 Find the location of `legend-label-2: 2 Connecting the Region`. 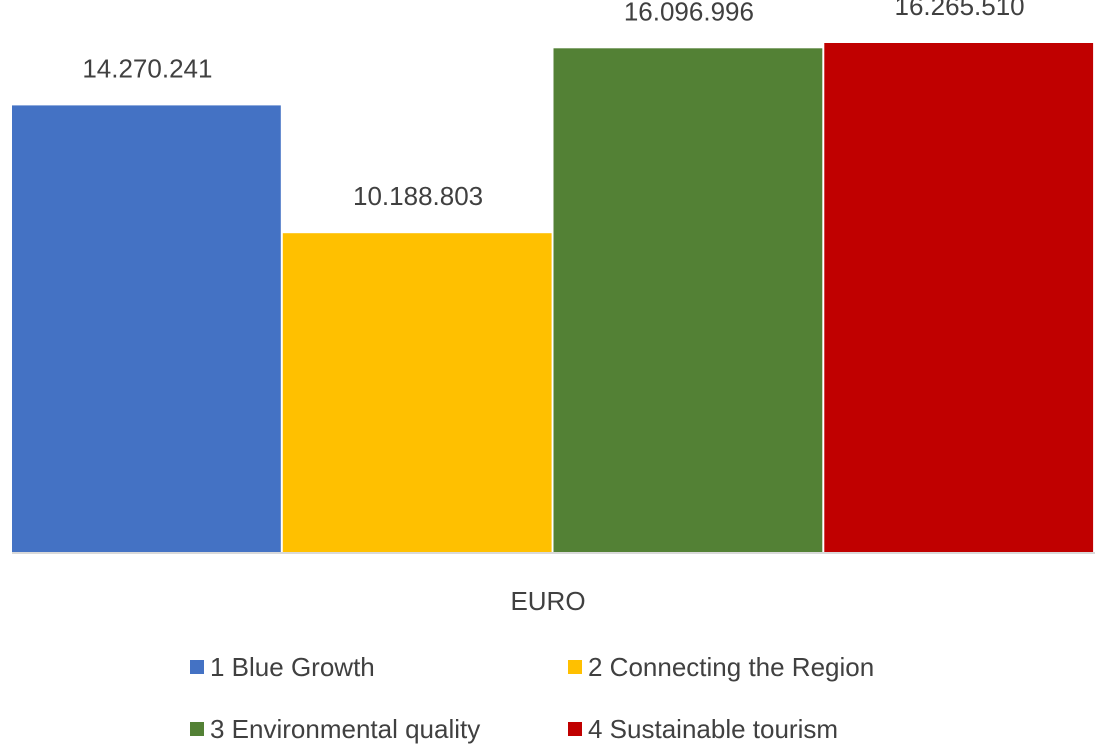

legend-label-2: 2 Connecting the Region is located at coordinates (731, 667).